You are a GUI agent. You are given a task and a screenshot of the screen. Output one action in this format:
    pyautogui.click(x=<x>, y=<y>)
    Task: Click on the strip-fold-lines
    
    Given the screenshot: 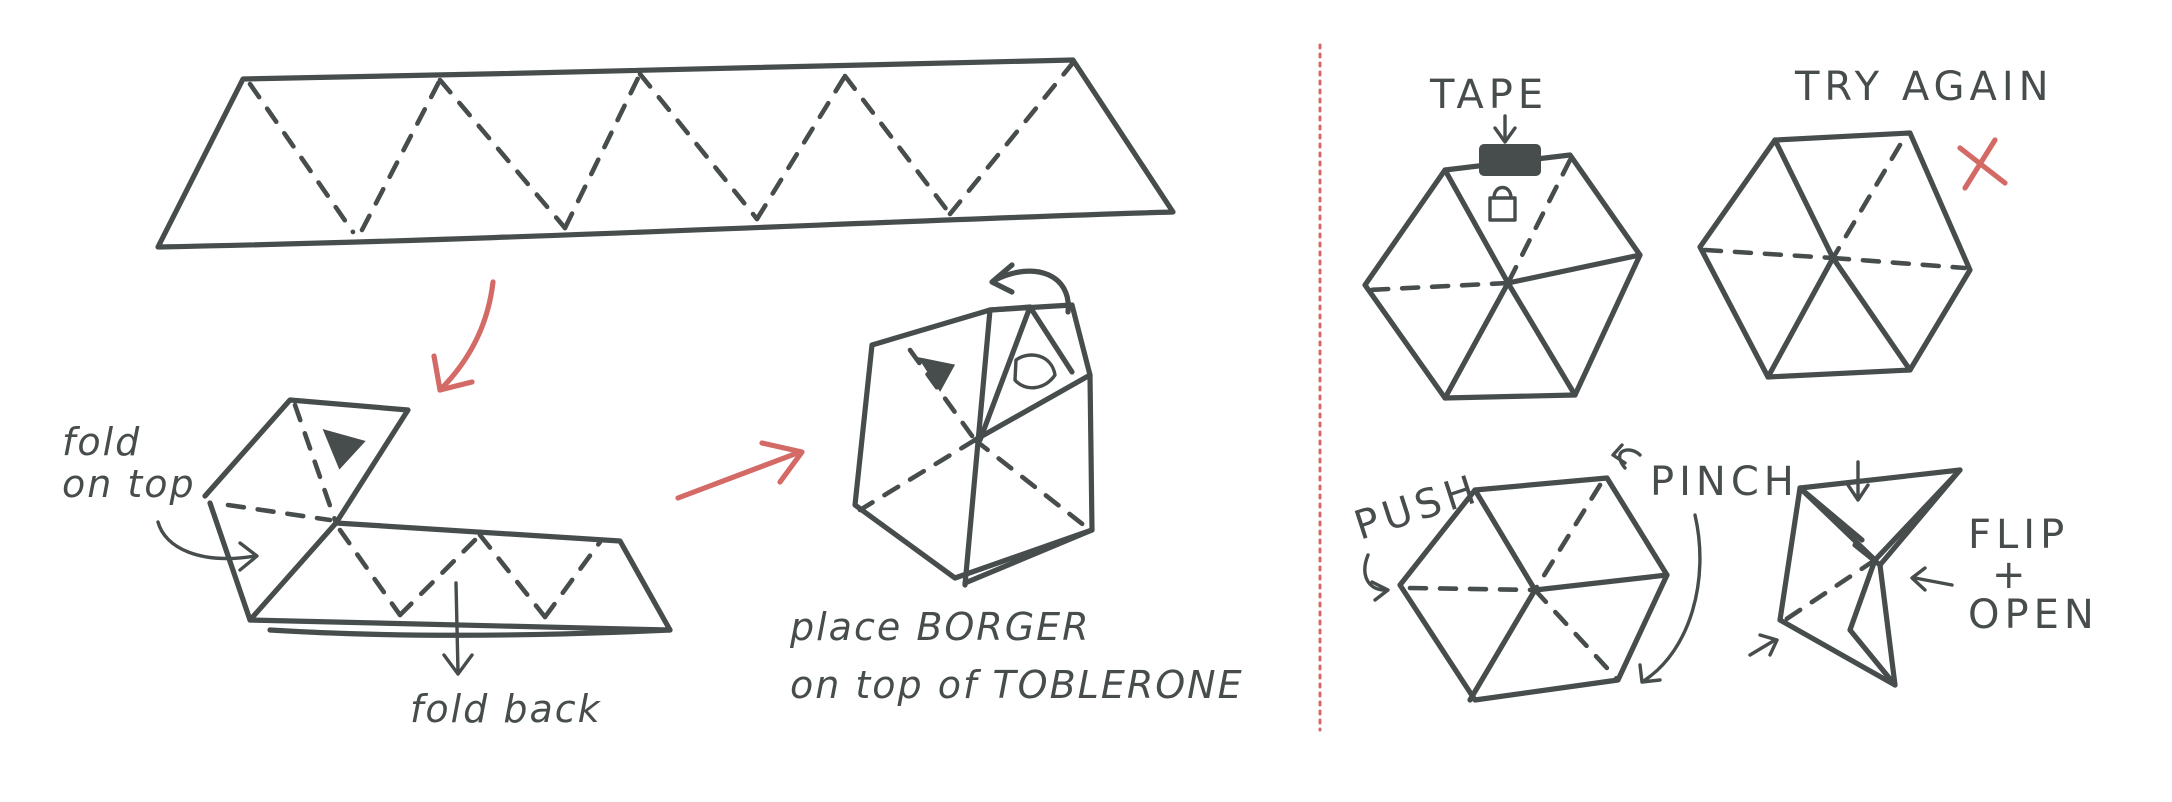 What is the action you would take?
    pyautogui.click(x=661, y=148)
    